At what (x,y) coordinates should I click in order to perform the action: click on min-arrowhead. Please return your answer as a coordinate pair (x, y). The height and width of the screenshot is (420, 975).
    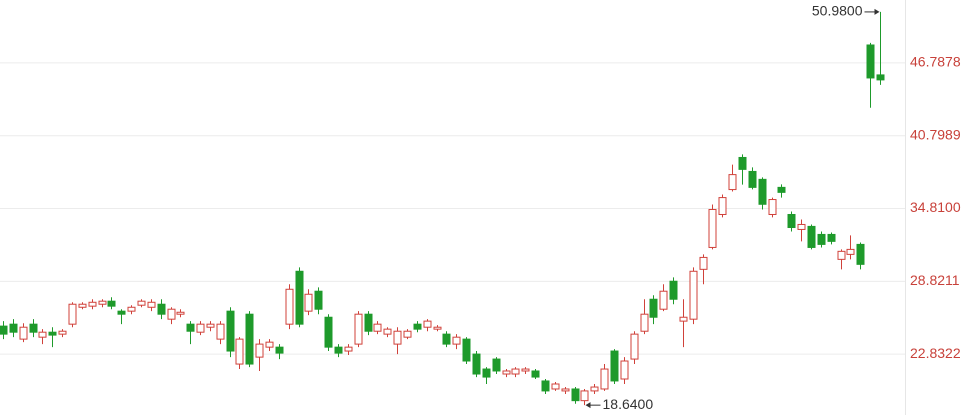
    Looking at the image, I should click on (588, 405).